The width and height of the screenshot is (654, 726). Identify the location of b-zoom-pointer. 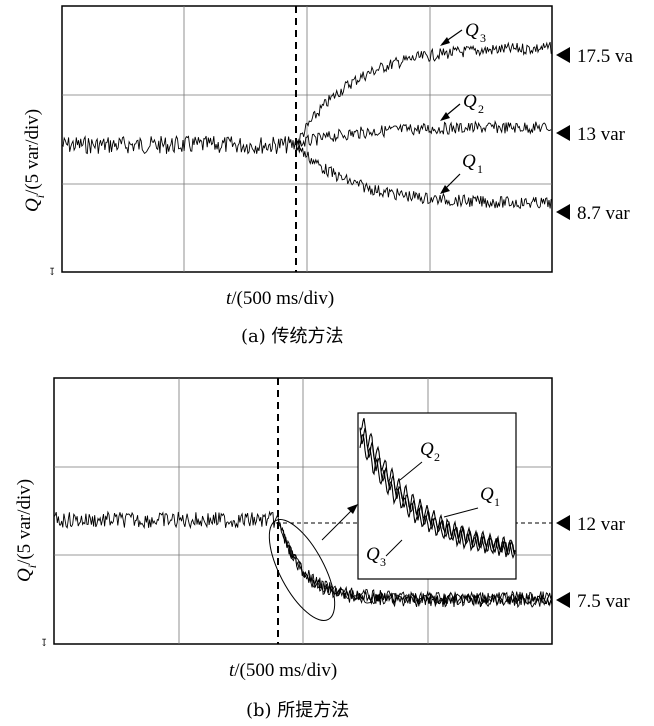
(338, 524).